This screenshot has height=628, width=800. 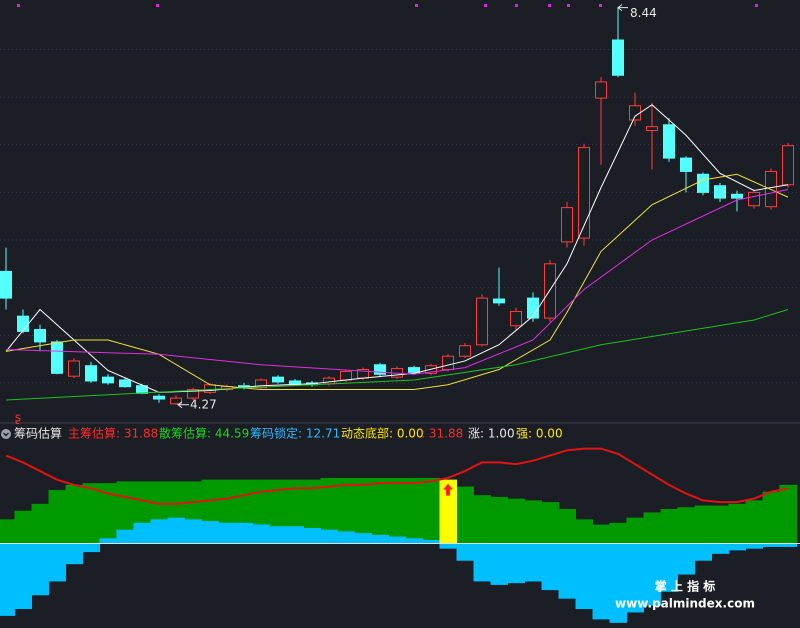 What do you see at coordinates (295, 433) in the screenshot?
I see `legend-entry: 筹码锁定: 12.71` at bounding box center [295, 433].